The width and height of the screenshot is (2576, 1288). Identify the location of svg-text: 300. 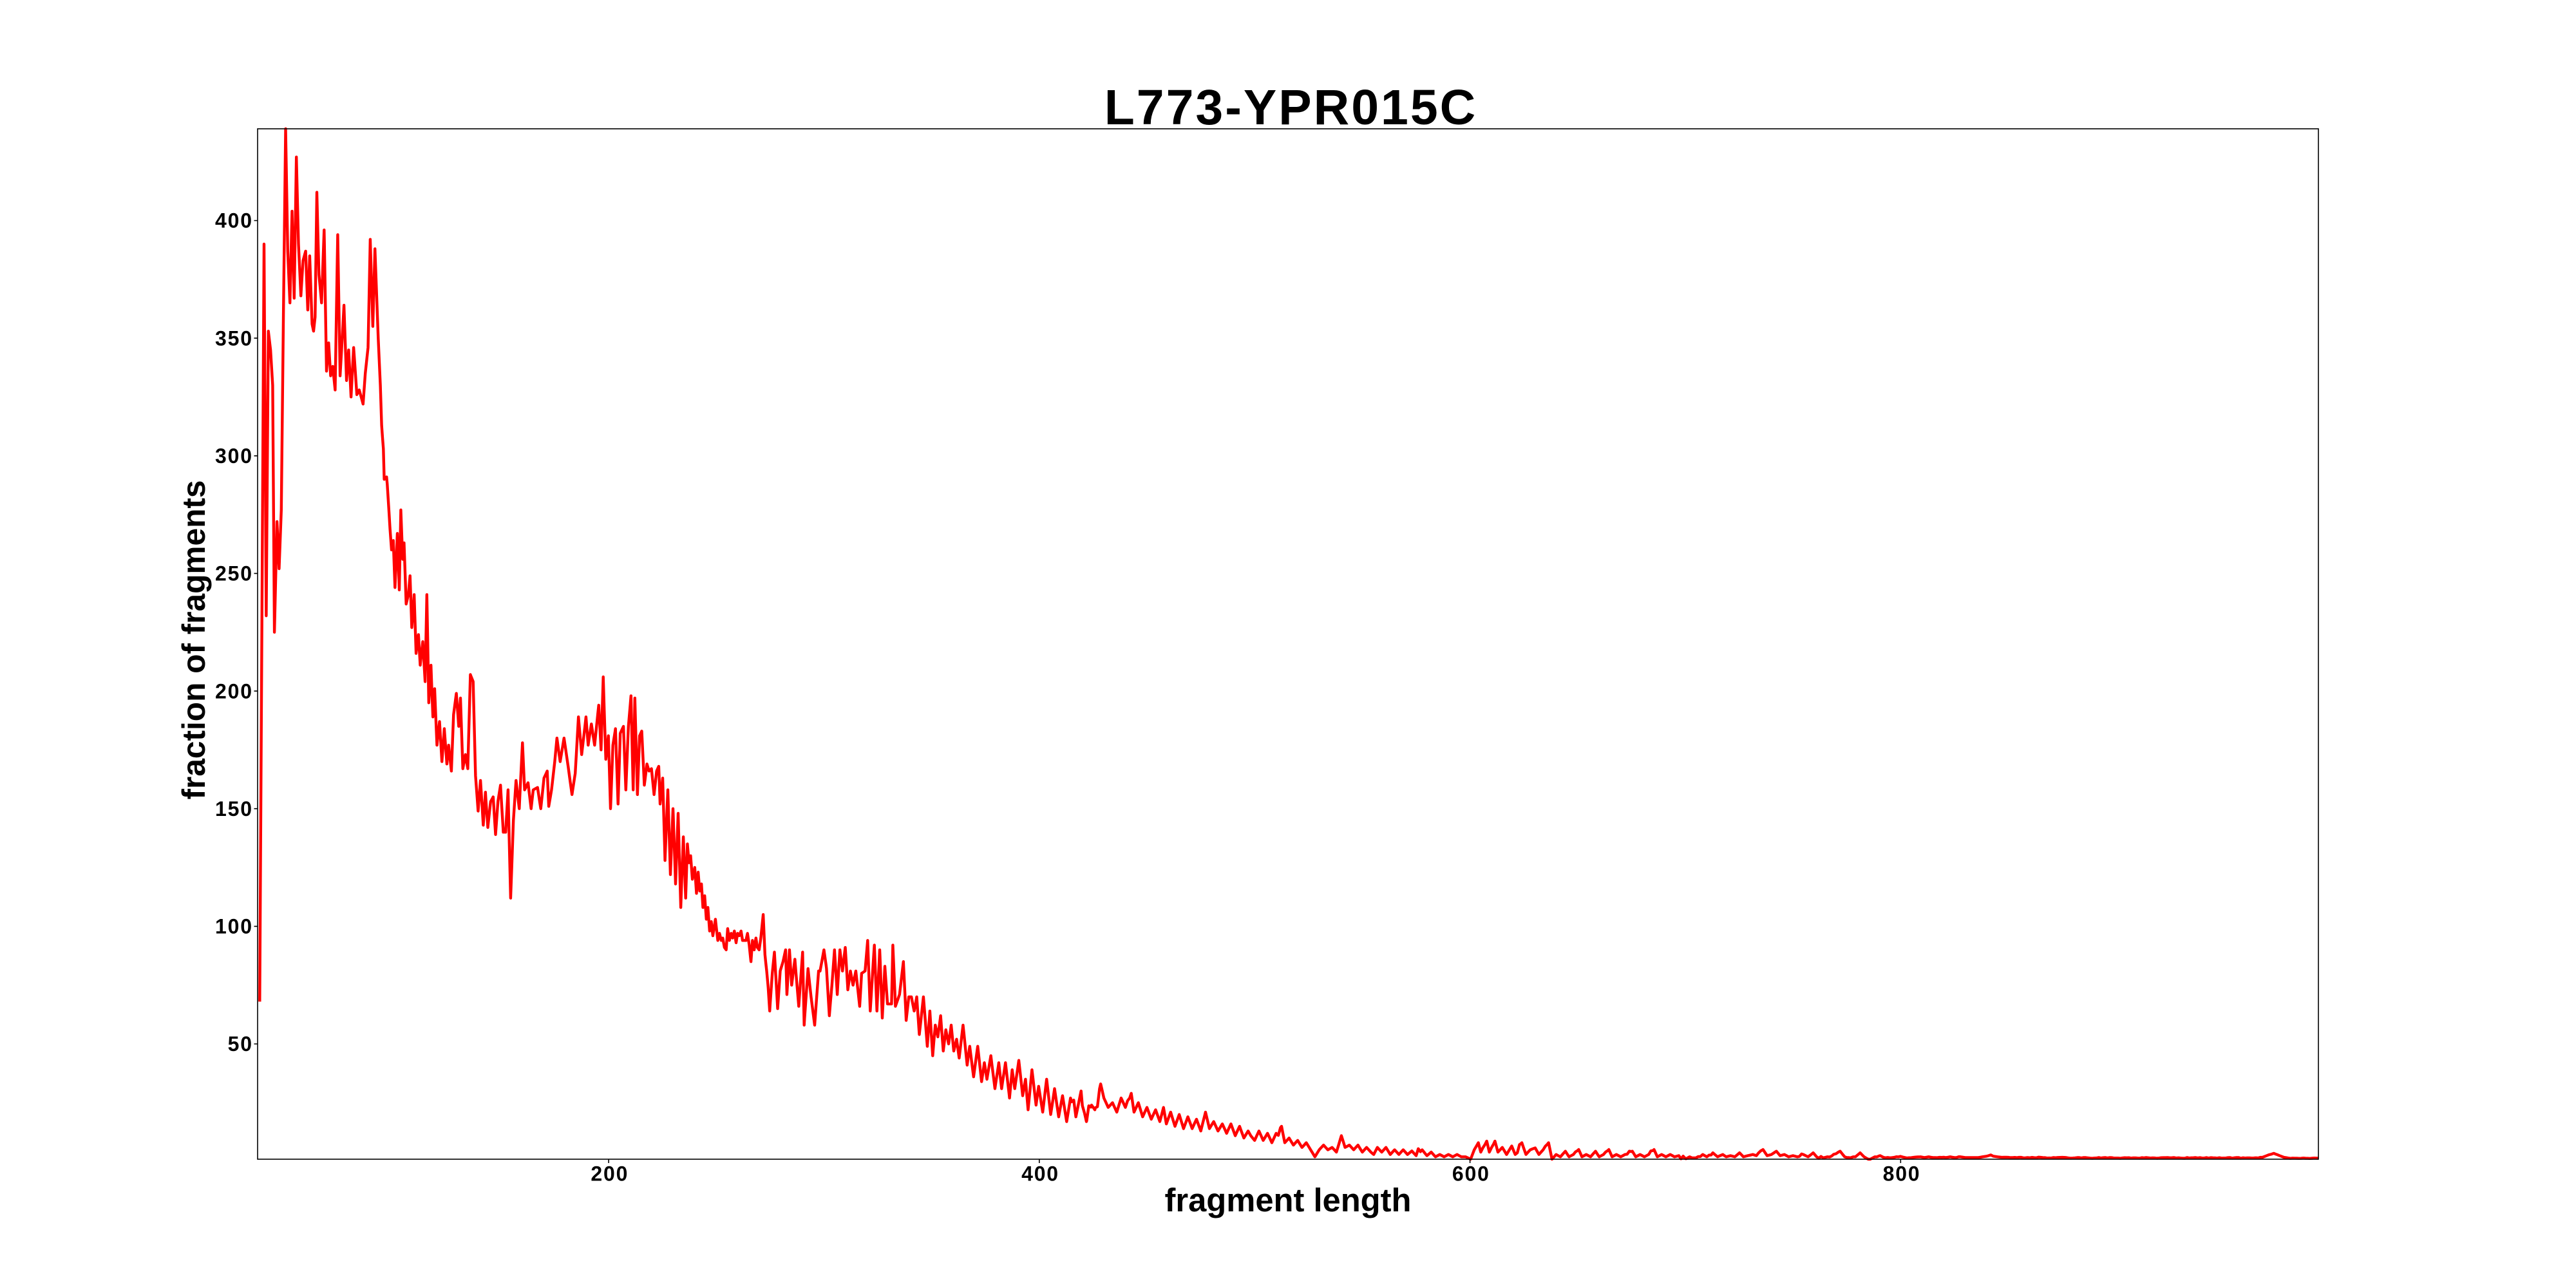
(234, 456).